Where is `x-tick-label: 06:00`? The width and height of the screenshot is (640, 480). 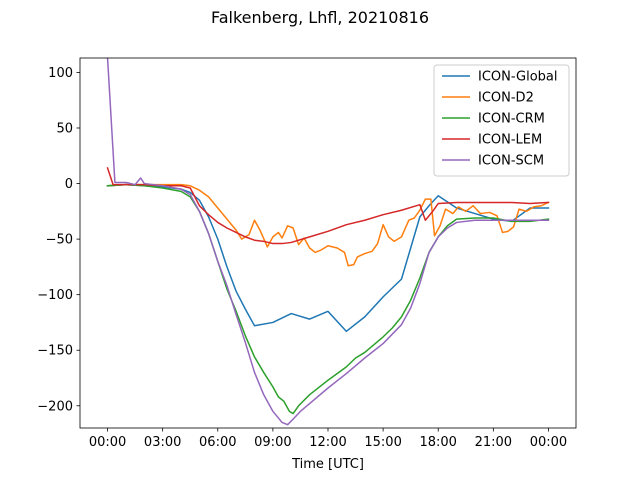 x-tick-label: 06:00 is located at coordinates (217, 442).